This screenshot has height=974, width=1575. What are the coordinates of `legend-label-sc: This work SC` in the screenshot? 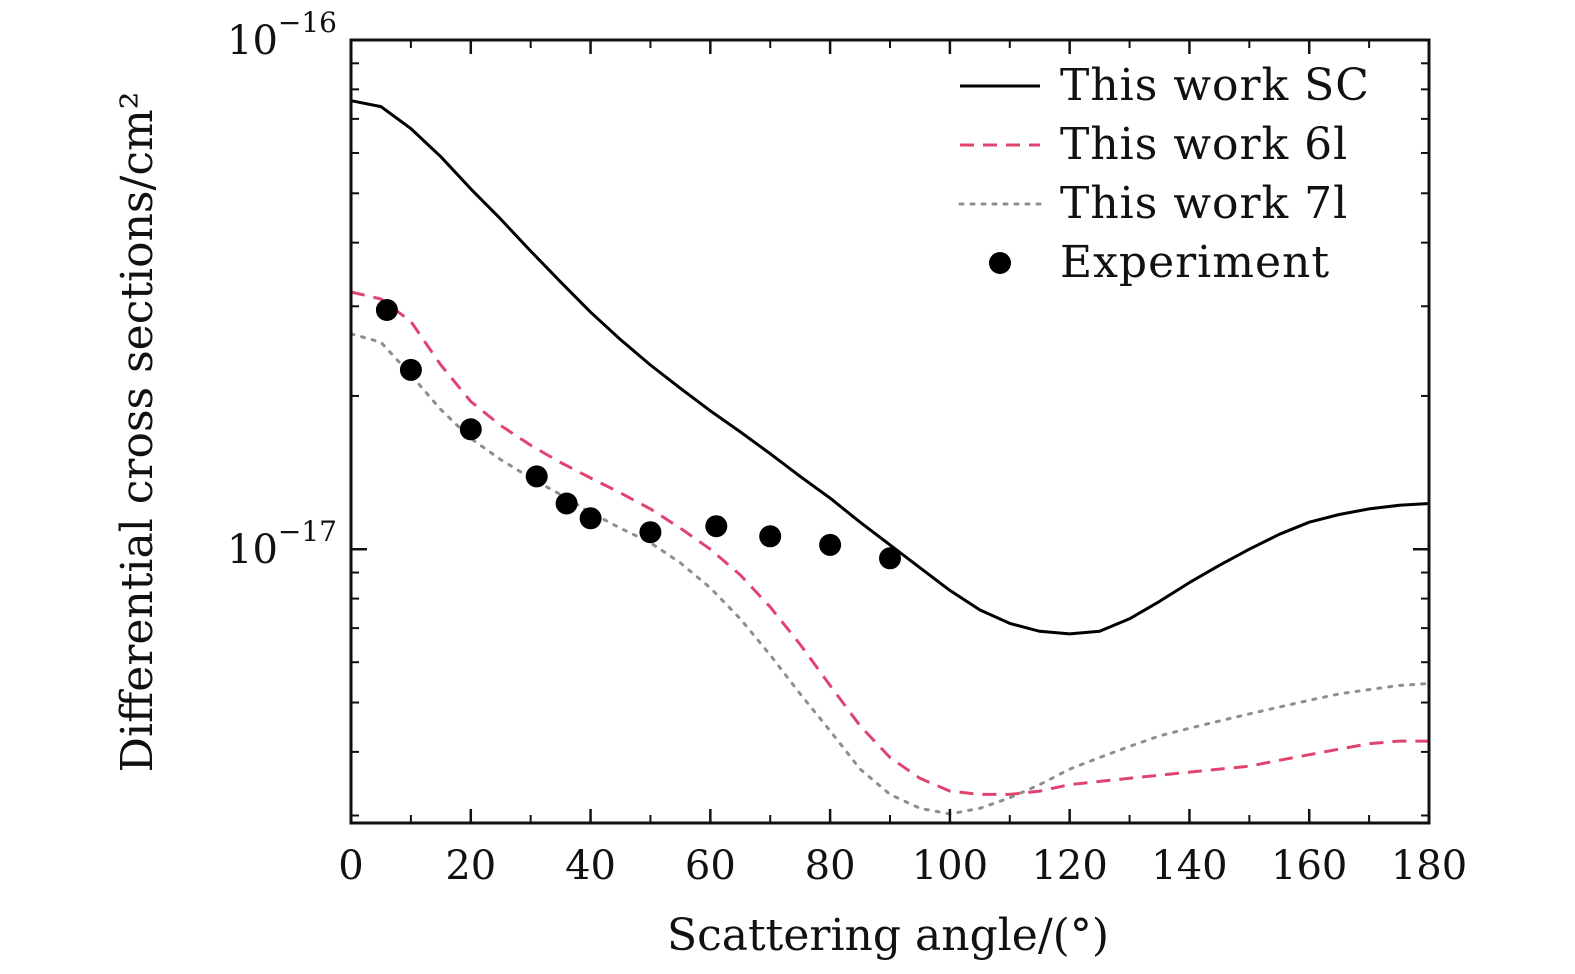 It's located at (1215, 85).